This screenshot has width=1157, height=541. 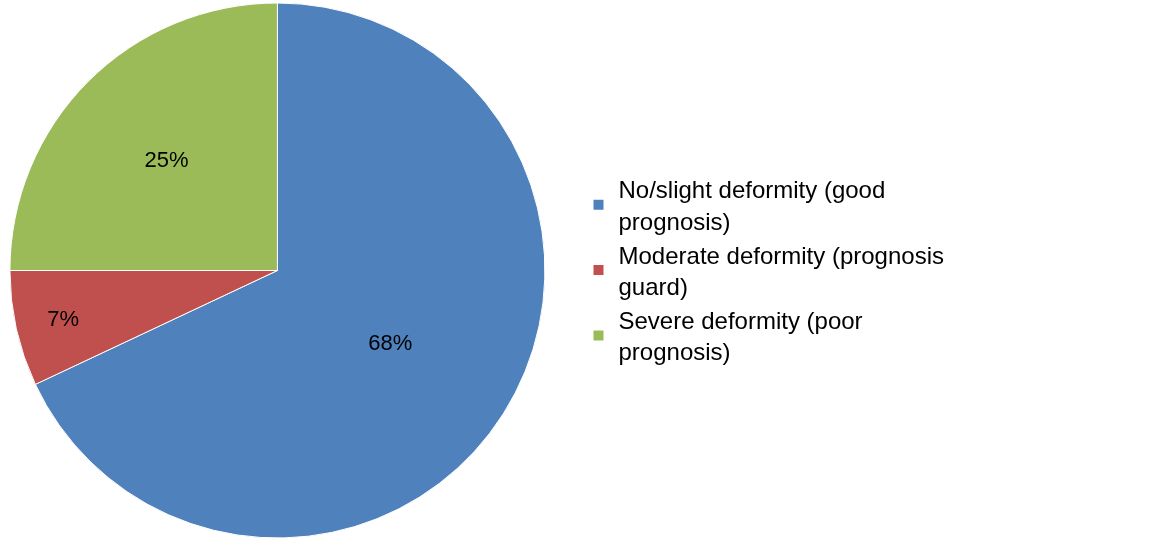 What do you see at coordinates (63, 318) in the screenshot?
I see `data-label: 7%` at bounding box center [63, 318].